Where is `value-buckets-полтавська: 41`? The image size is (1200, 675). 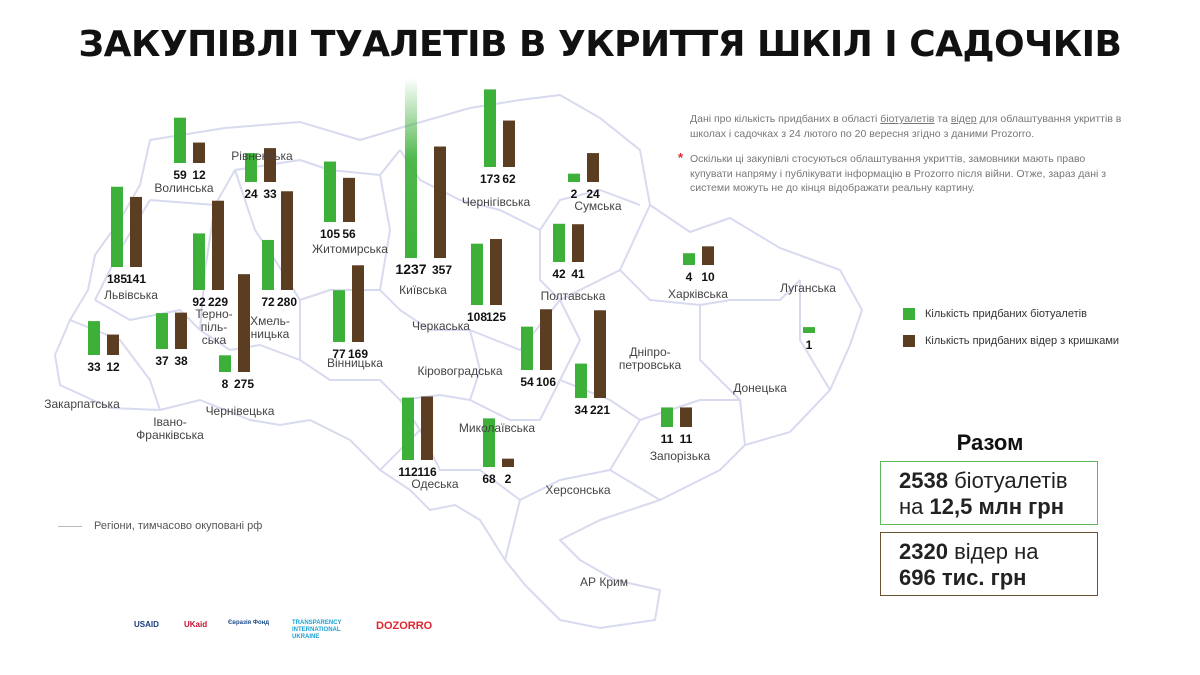 value-buckets-полтавська: 41 is located at coordinates (578, 274).